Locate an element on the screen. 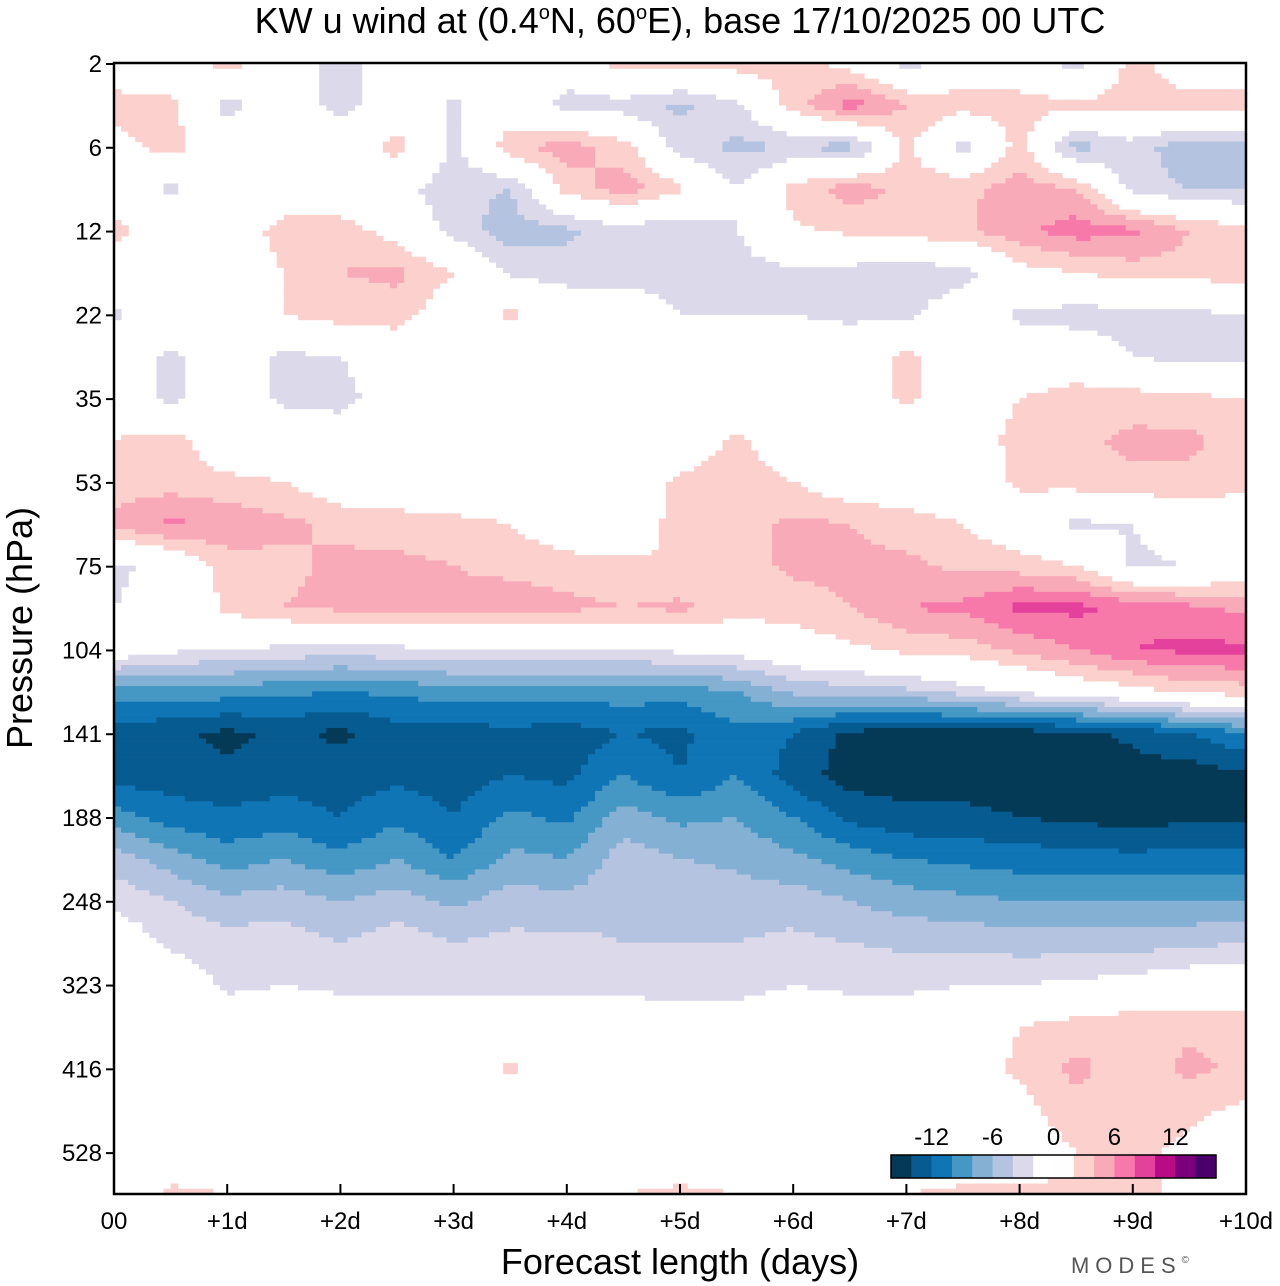  x-axis: 00 +1d +2d +3d +4d +5d +6d +7d +8d +9d +10d is located at coordinates (687, 1209).